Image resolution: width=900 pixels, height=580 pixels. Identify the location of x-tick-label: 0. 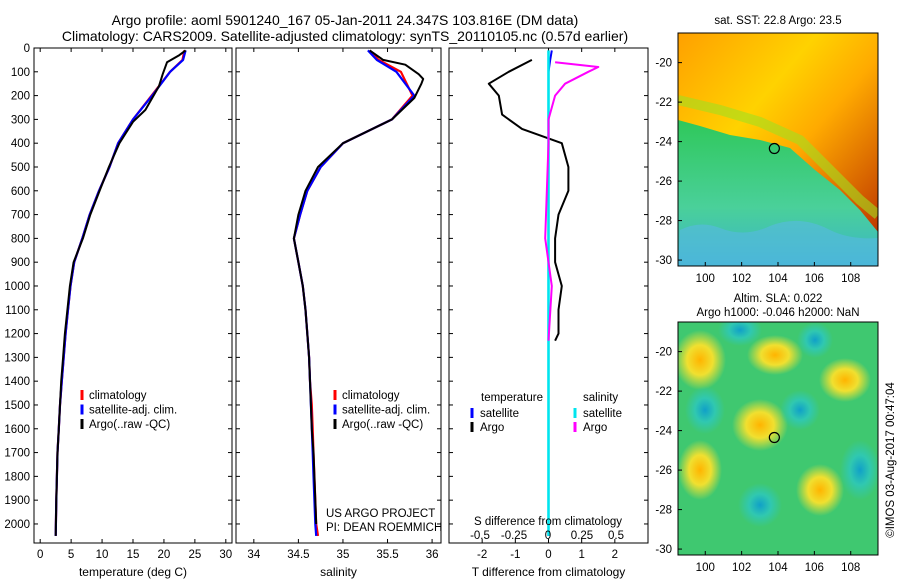
(548, 555).